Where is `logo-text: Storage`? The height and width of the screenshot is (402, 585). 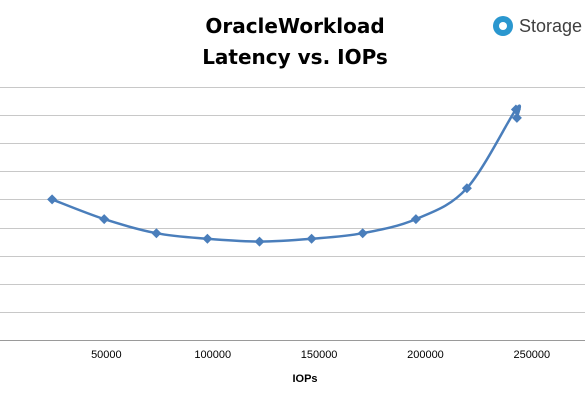
logo-text: Storage is located at coordinates (551, 25).